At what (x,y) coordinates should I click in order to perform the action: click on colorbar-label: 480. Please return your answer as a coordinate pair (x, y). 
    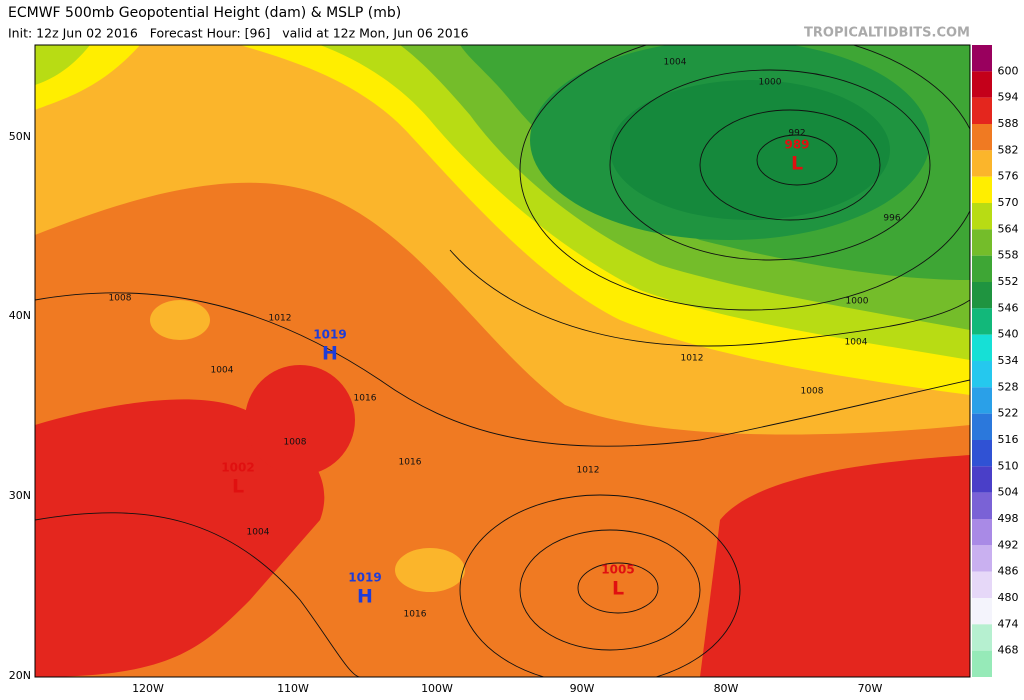
    Looking at the image, I should click on (1008, 597).